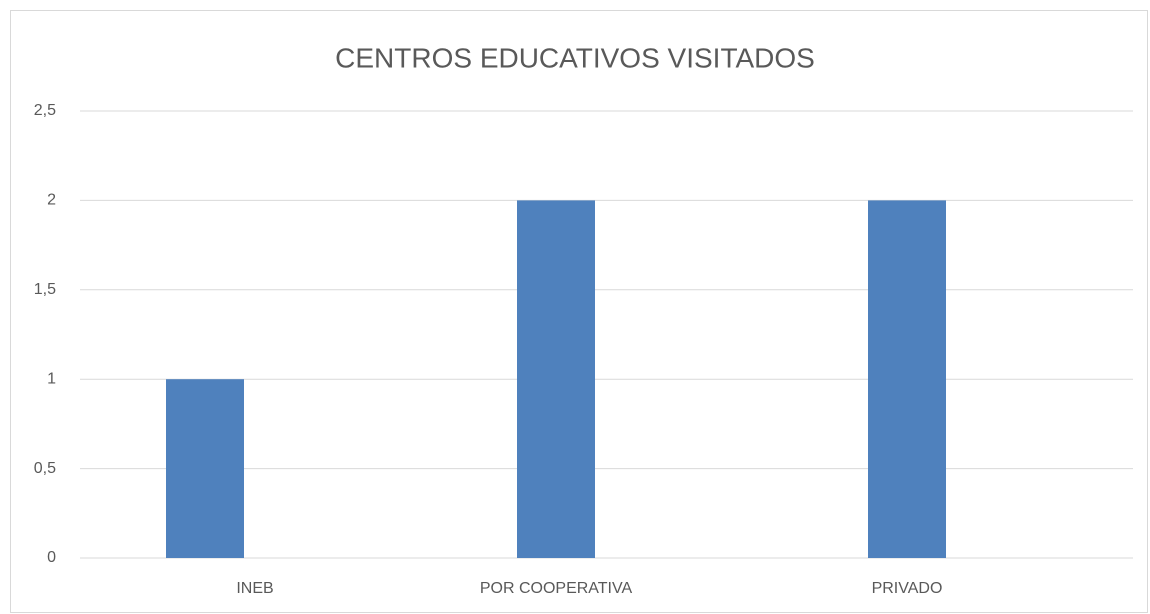  I want to click on y-tick-label: 1, so click(51, 378).